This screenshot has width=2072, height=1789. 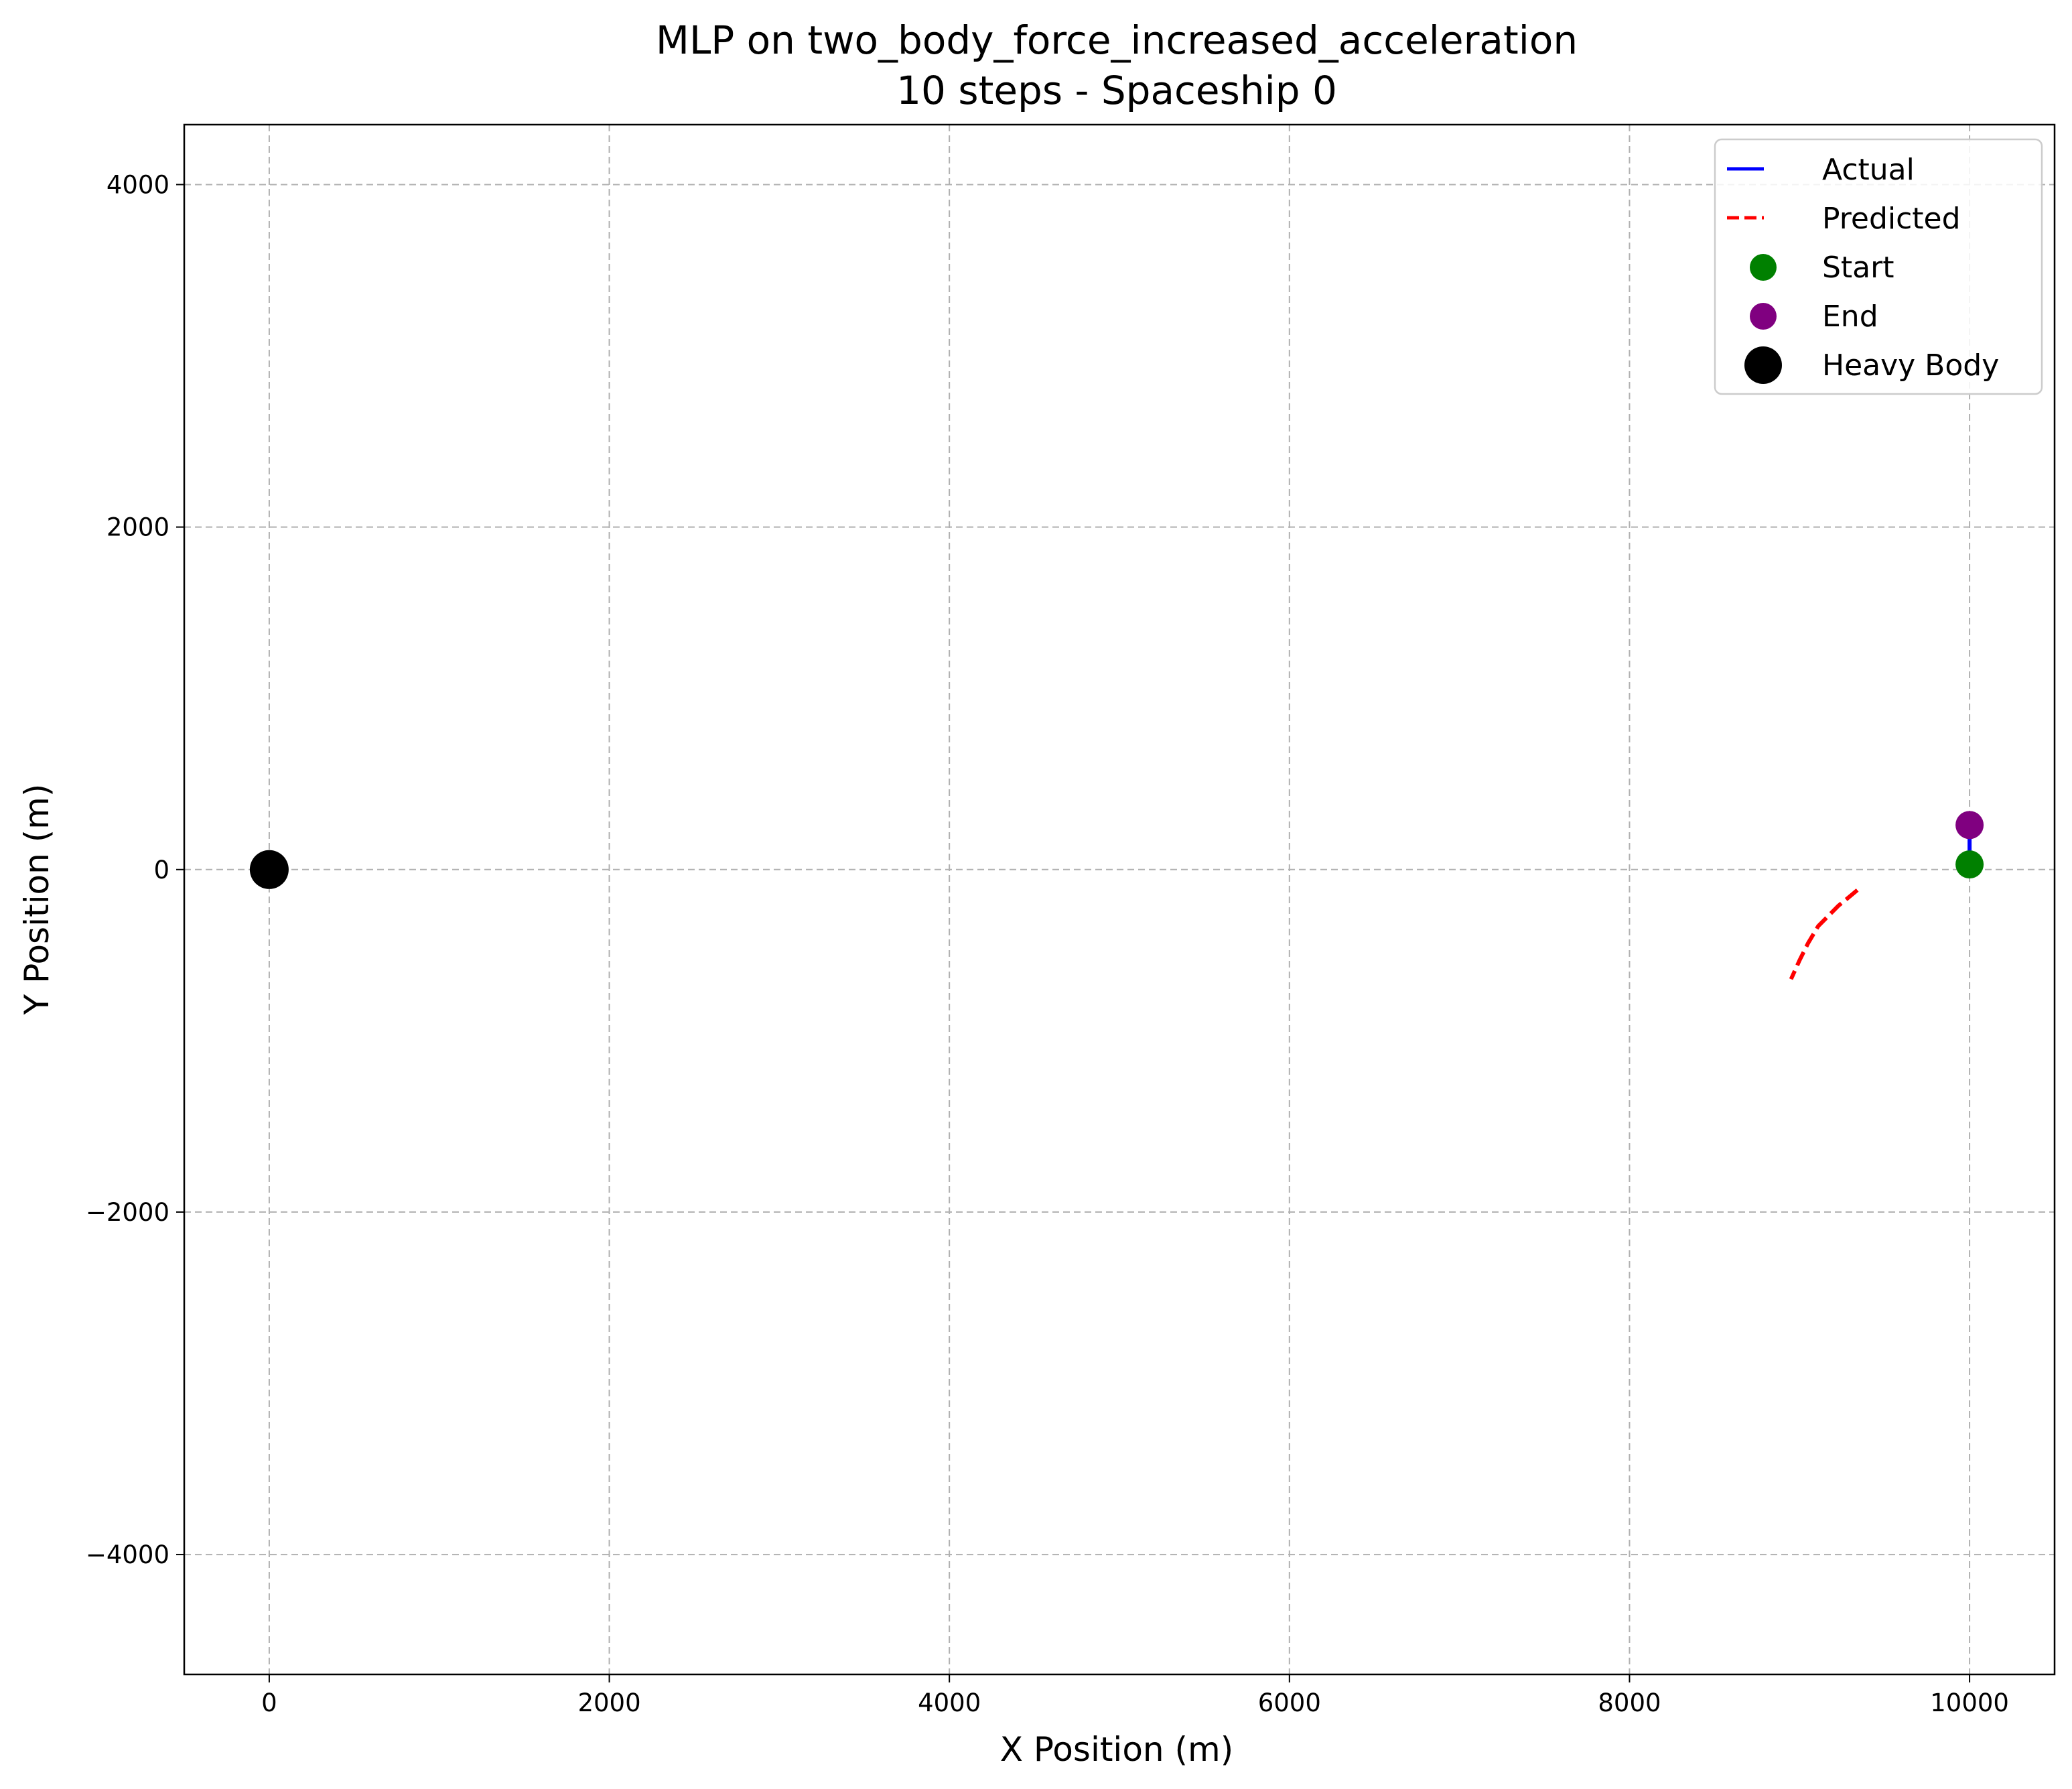 I want to click on x-tick-label: 4000, so click(x=949, y=1702).